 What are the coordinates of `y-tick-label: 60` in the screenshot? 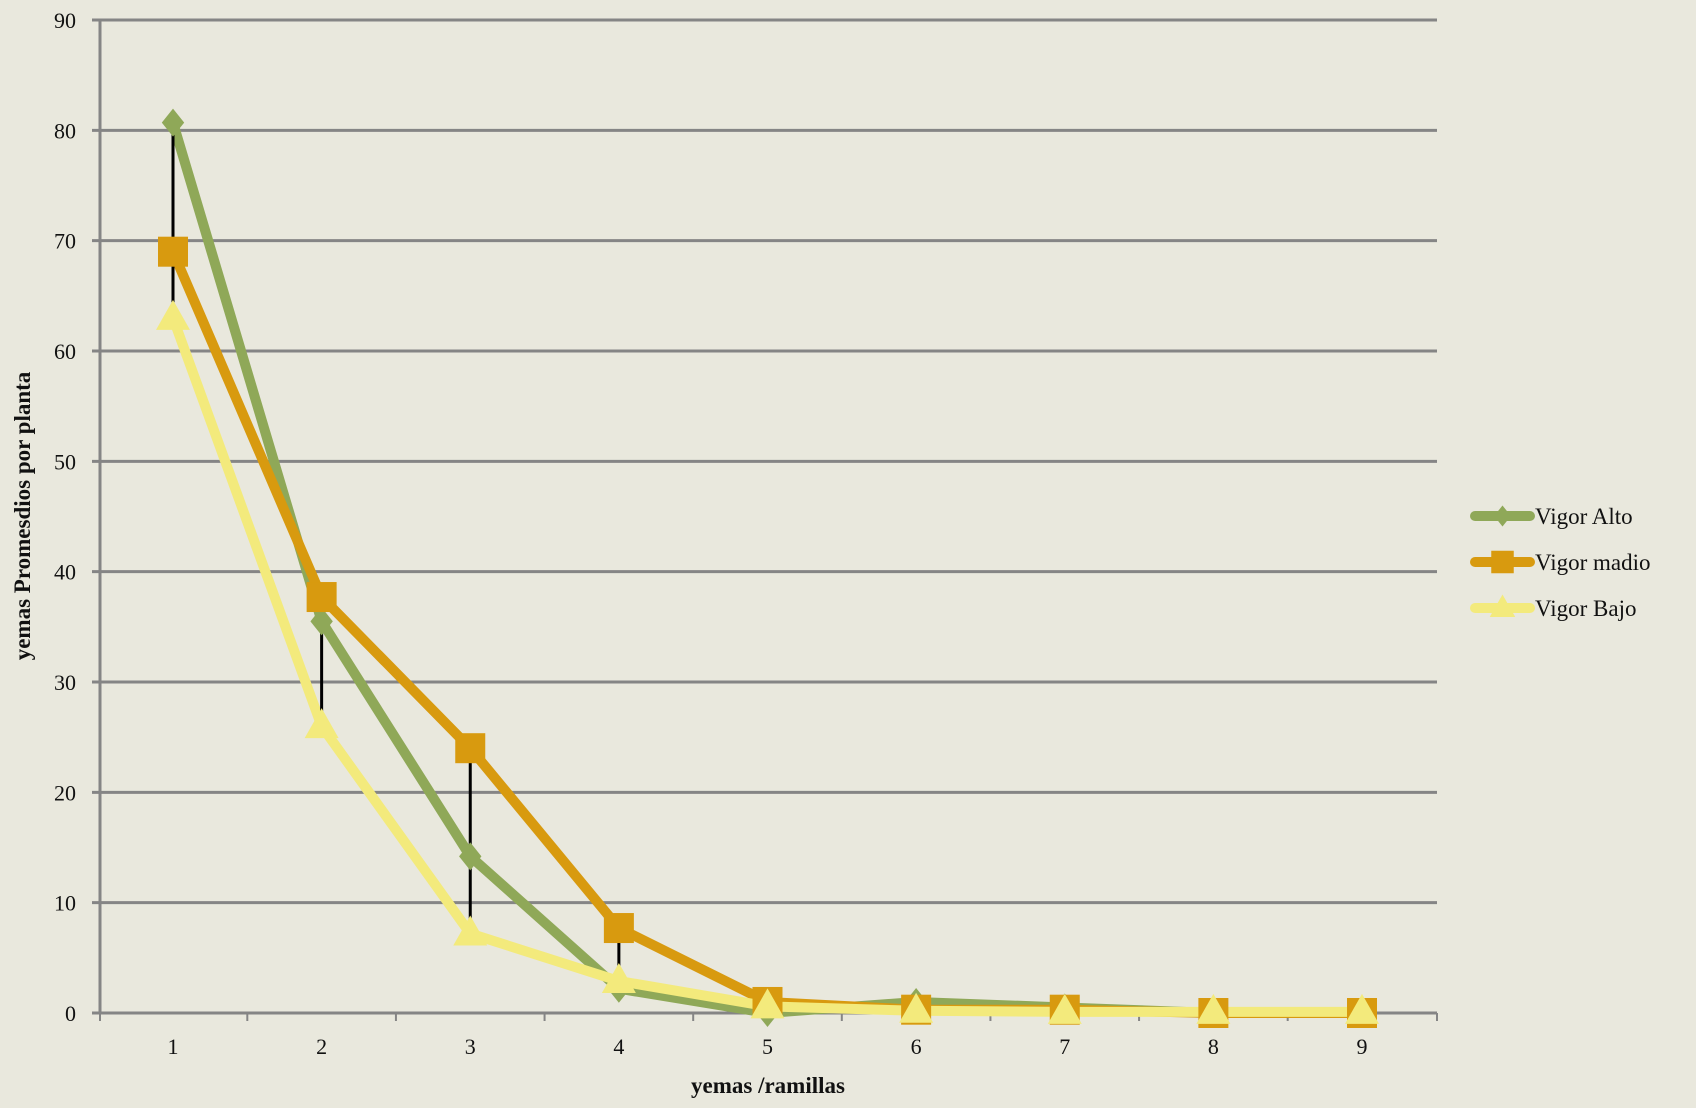 It's located at (65, 351).